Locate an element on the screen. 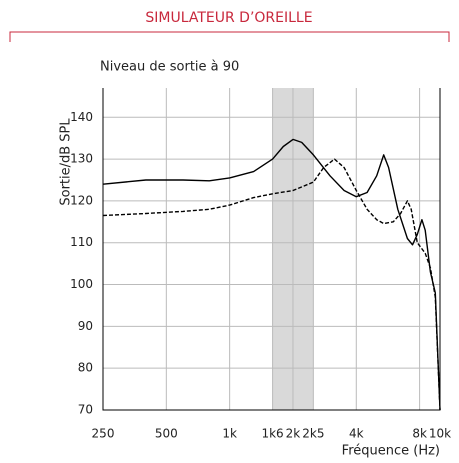  y-tick-label: 130 is located at coordinates (81, 159).